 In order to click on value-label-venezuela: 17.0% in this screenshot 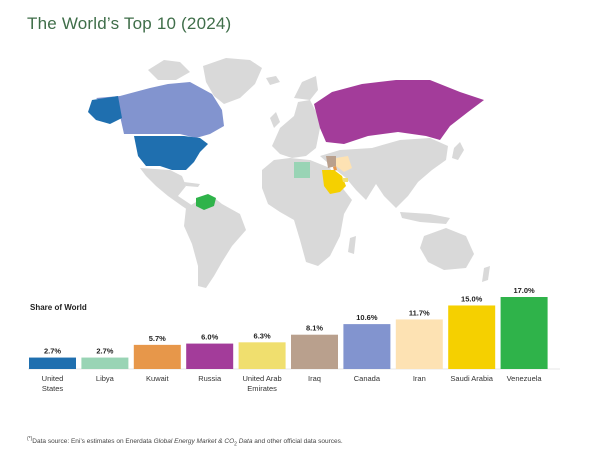, I will do `click(524, 290)`.